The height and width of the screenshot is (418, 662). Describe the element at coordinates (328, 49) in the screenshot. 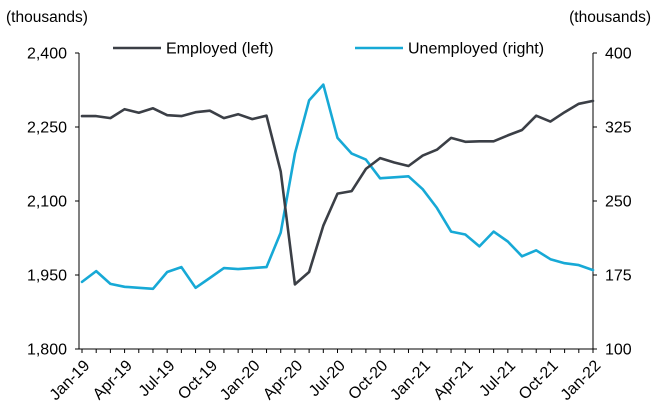

I see `legend: Employed (left) Unemployed (right)` at that location.